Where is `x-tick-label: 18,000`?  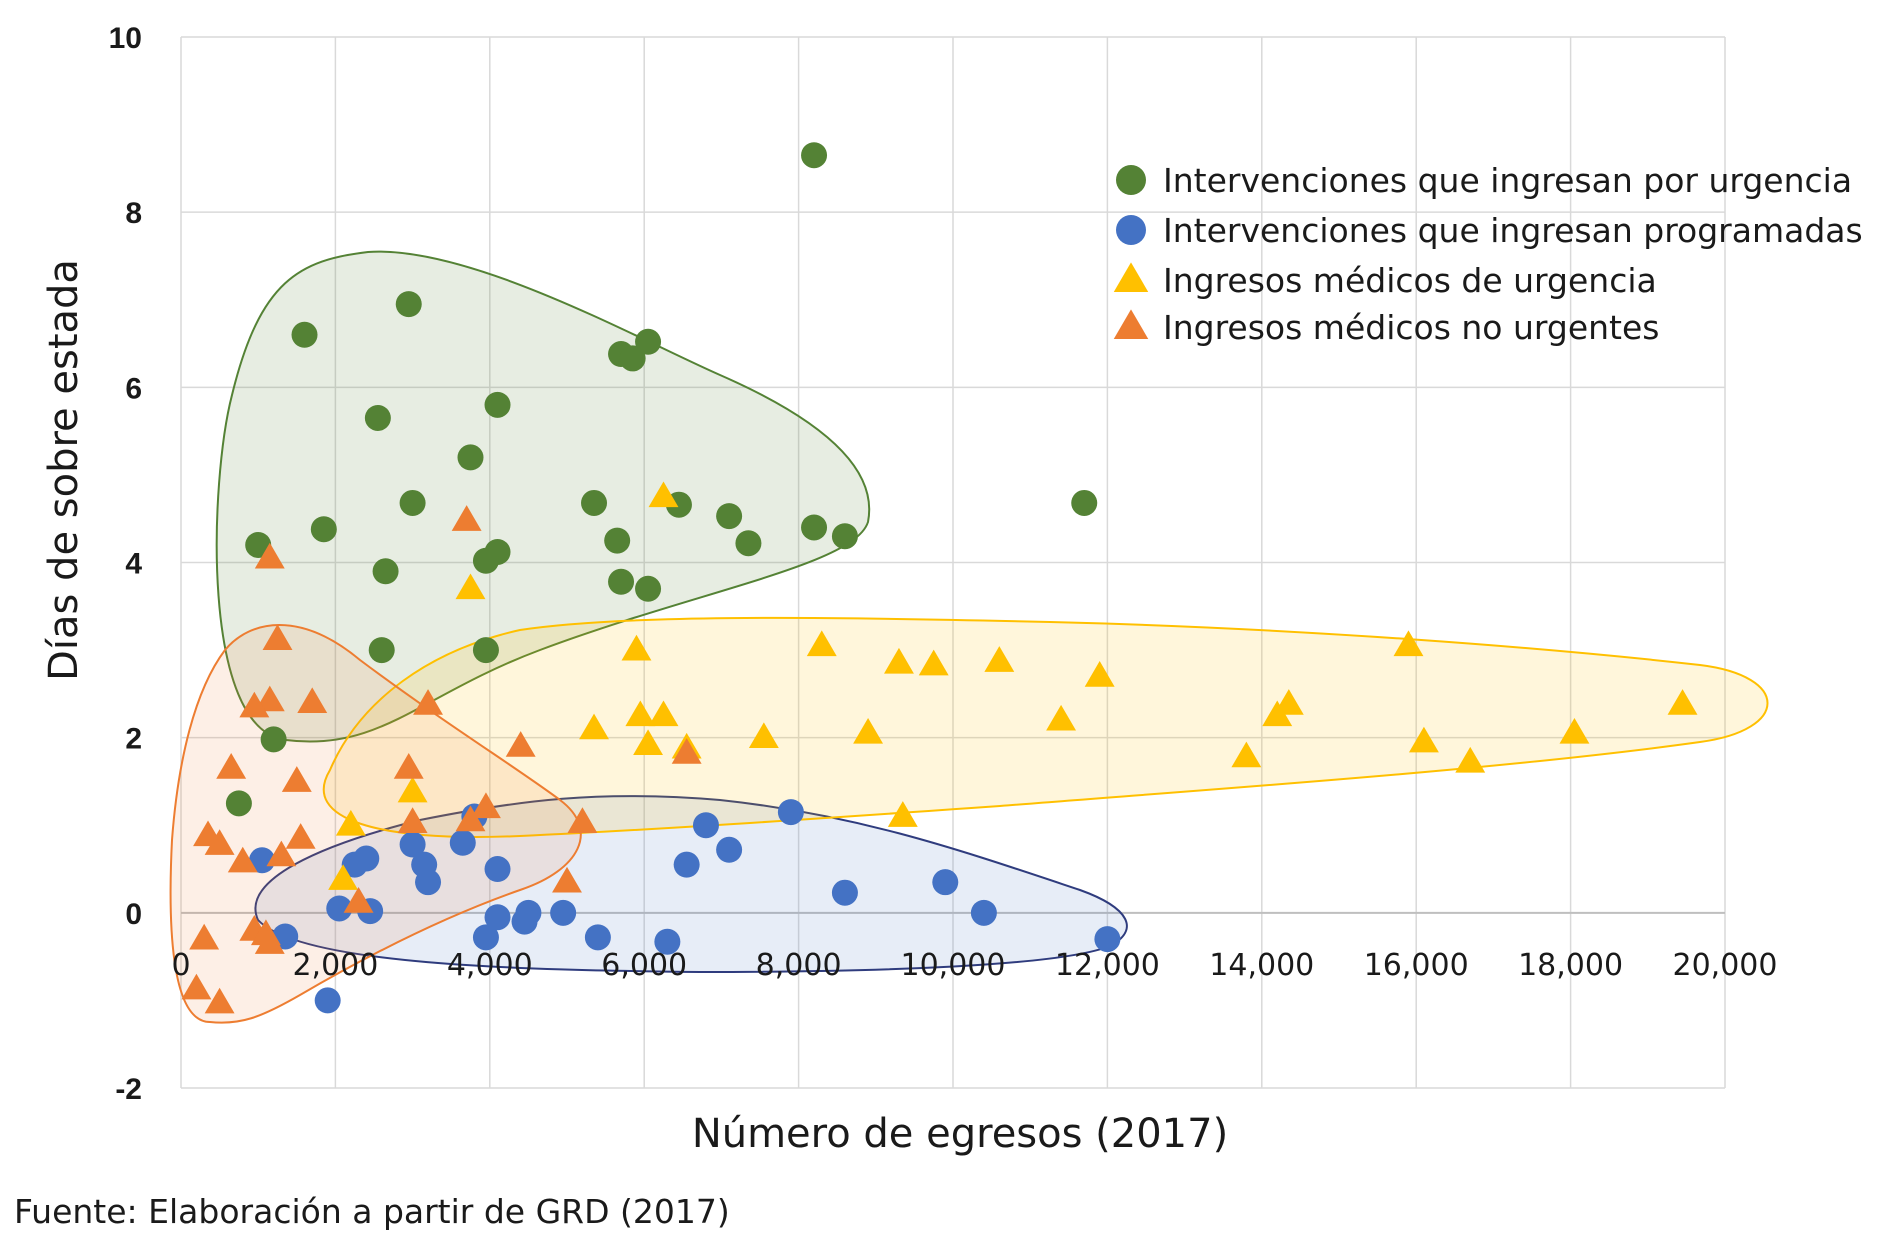 x-tick-label: 18,000 is located at coordinates (1570, 965).